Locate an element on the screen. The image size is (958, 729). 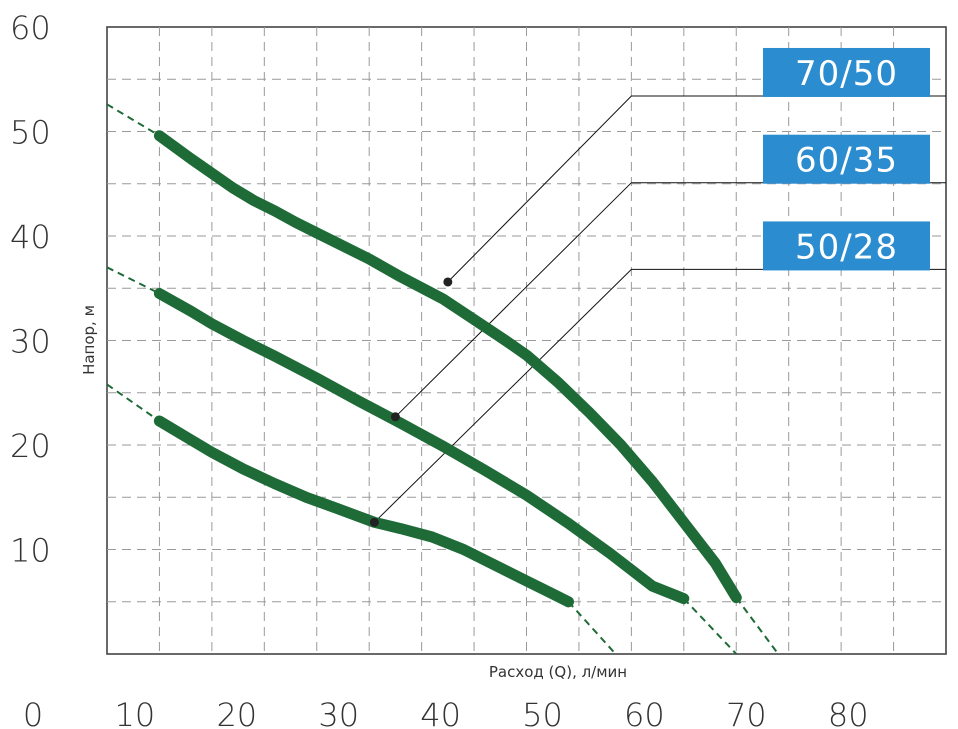
series-label-50-28: 50/28 is located at coordinates (846, 247).